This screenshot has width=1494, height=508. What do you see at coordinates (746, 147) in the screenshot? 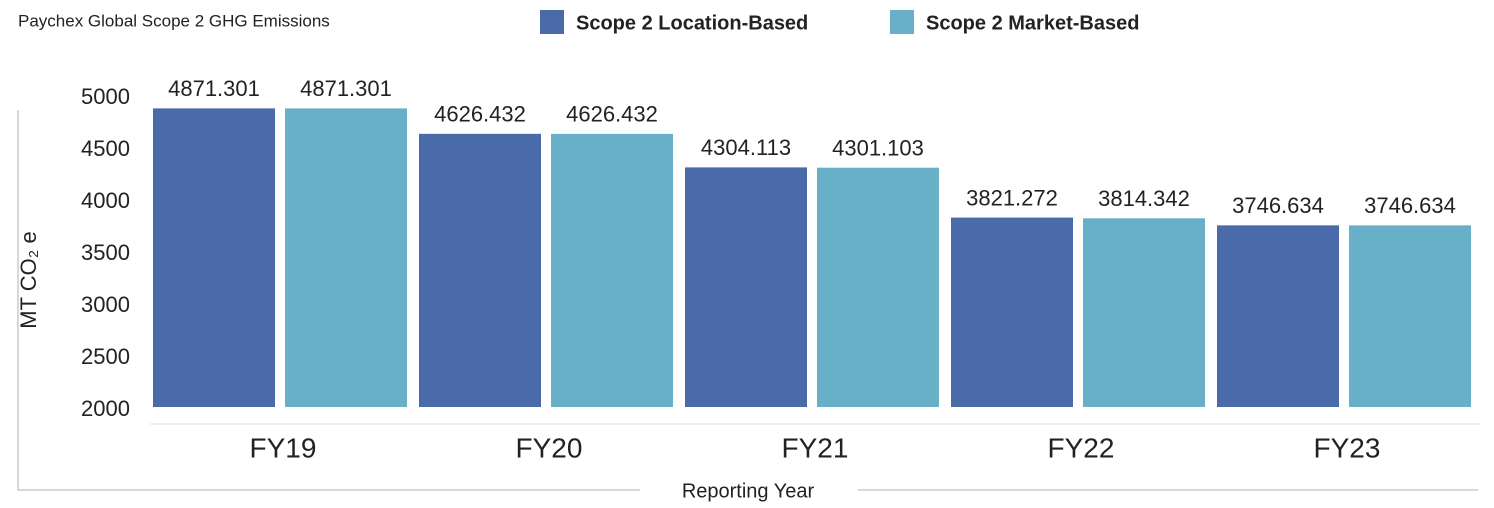
I see `value-label: 4304.113` at bounding box center [746, 147].